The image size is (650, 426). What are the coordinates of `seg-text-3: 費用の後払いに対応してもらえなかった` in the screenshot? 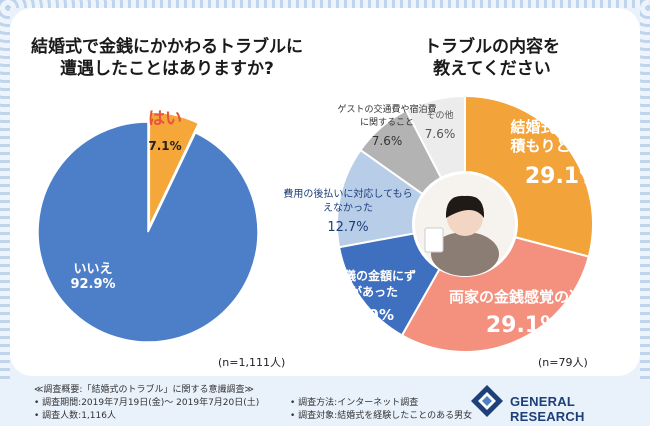 It's located at (348, 201).